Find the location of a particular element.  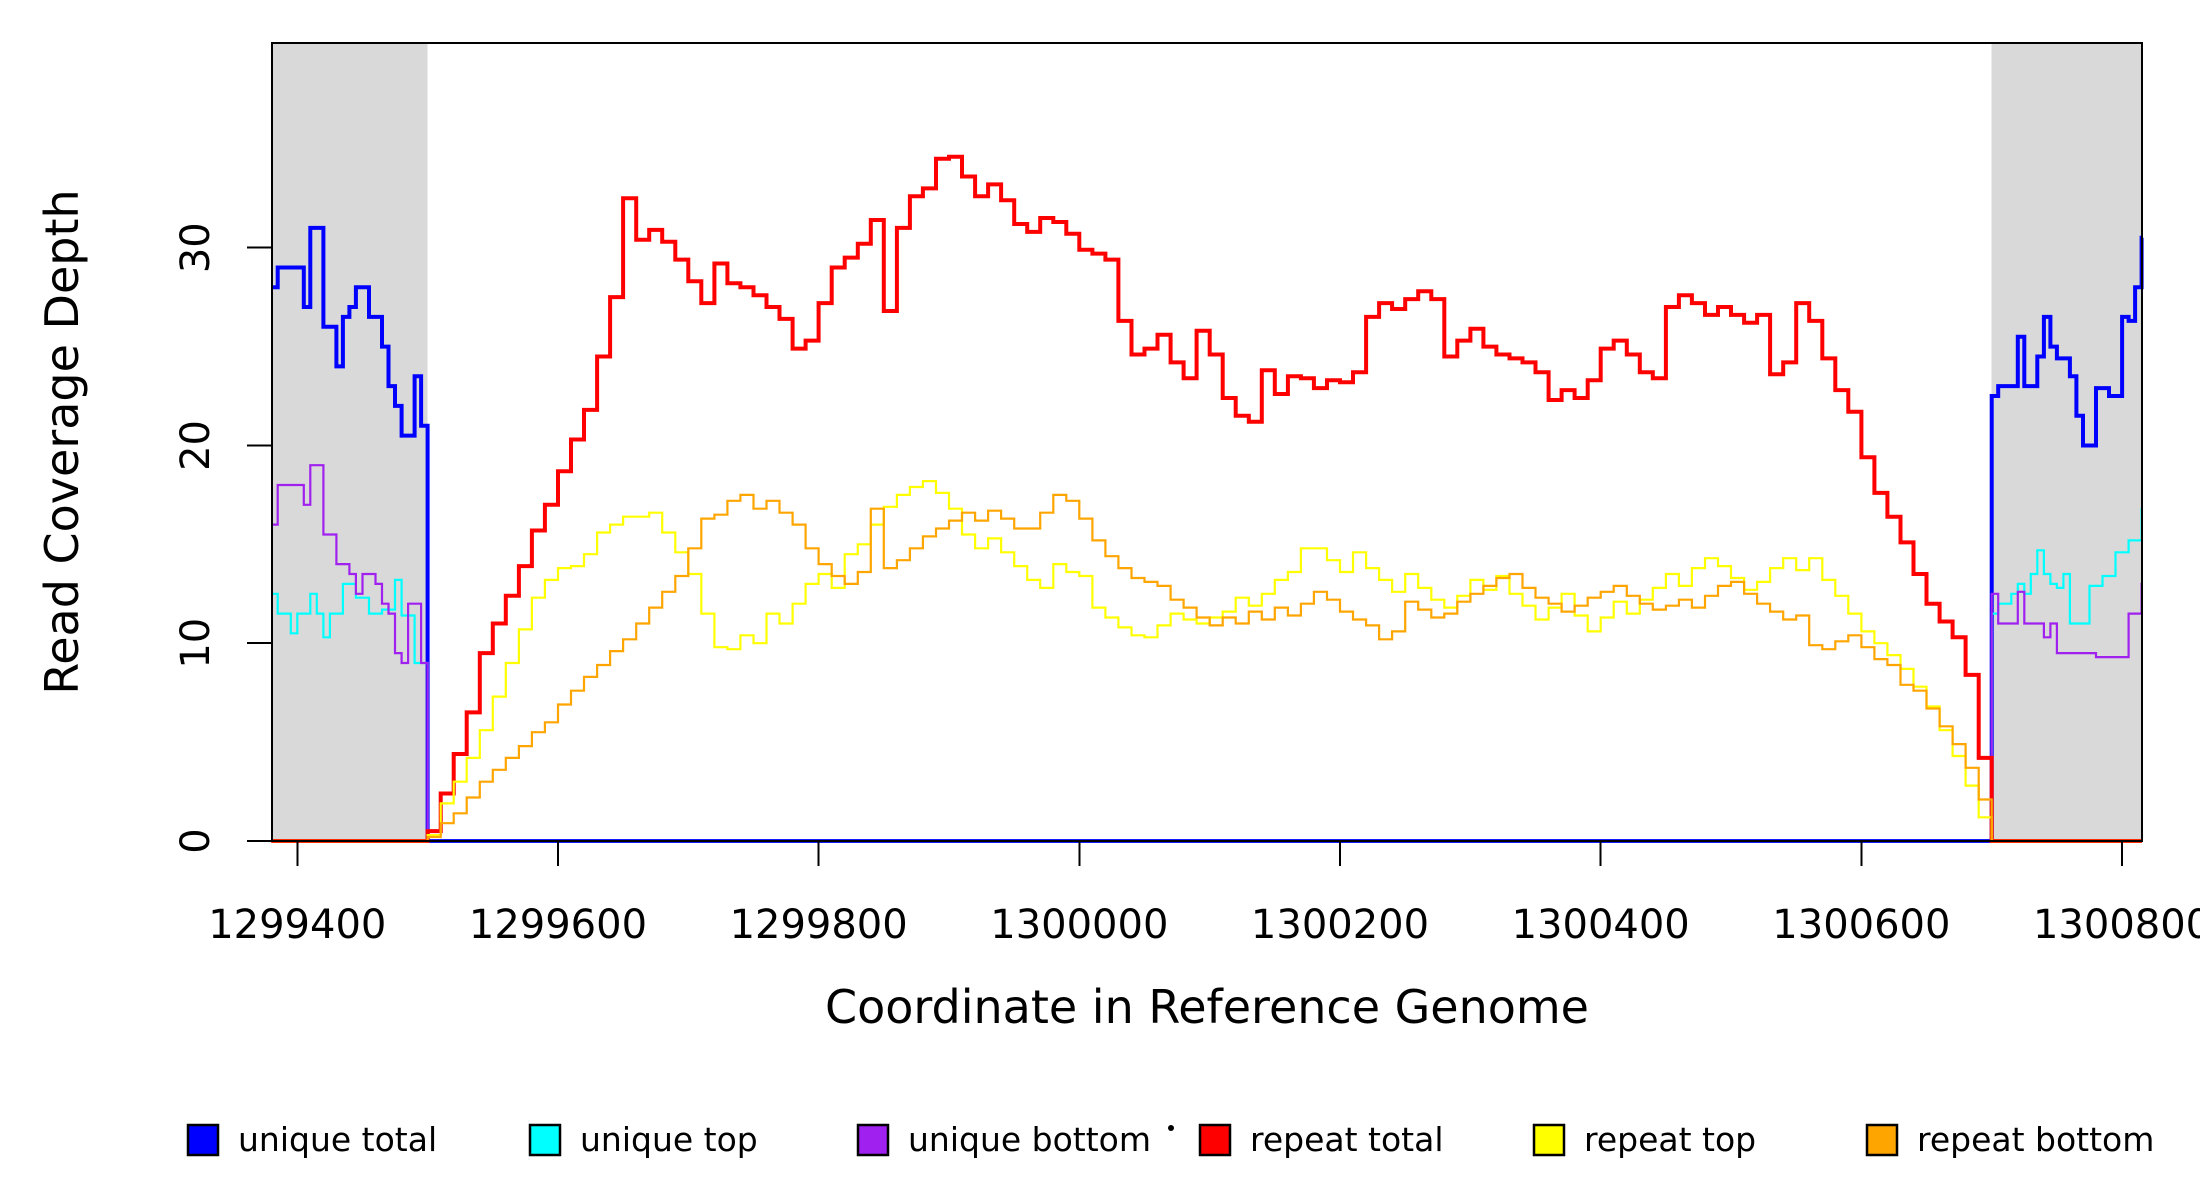

legend-swatch-repeat-total is located at coordinates (1215, 1140).